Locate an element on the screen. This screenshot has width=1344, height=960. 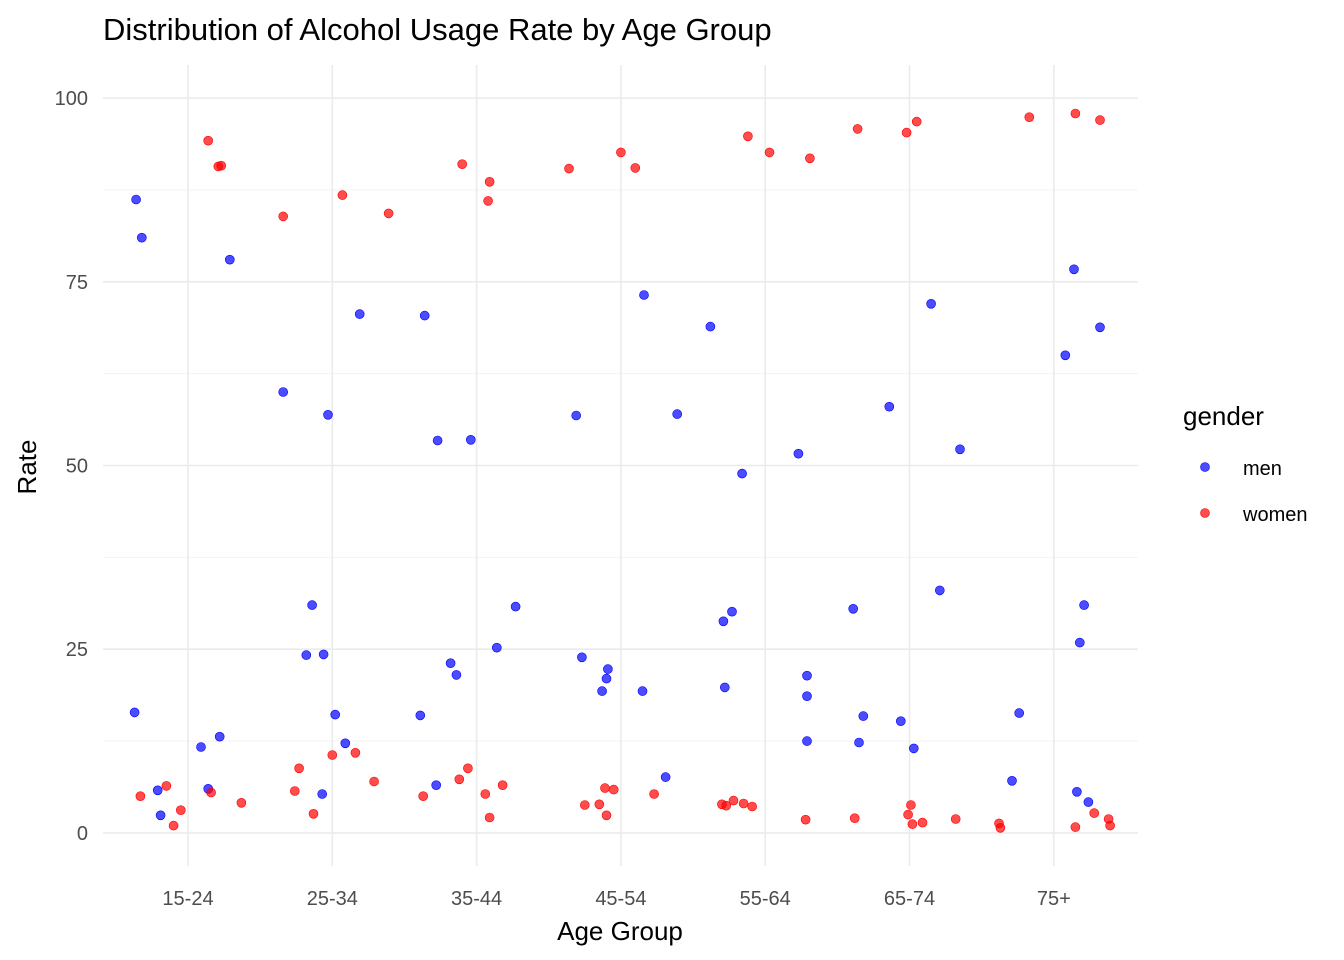
x-axis-title: Age Group is located at coordinates (620, 931).